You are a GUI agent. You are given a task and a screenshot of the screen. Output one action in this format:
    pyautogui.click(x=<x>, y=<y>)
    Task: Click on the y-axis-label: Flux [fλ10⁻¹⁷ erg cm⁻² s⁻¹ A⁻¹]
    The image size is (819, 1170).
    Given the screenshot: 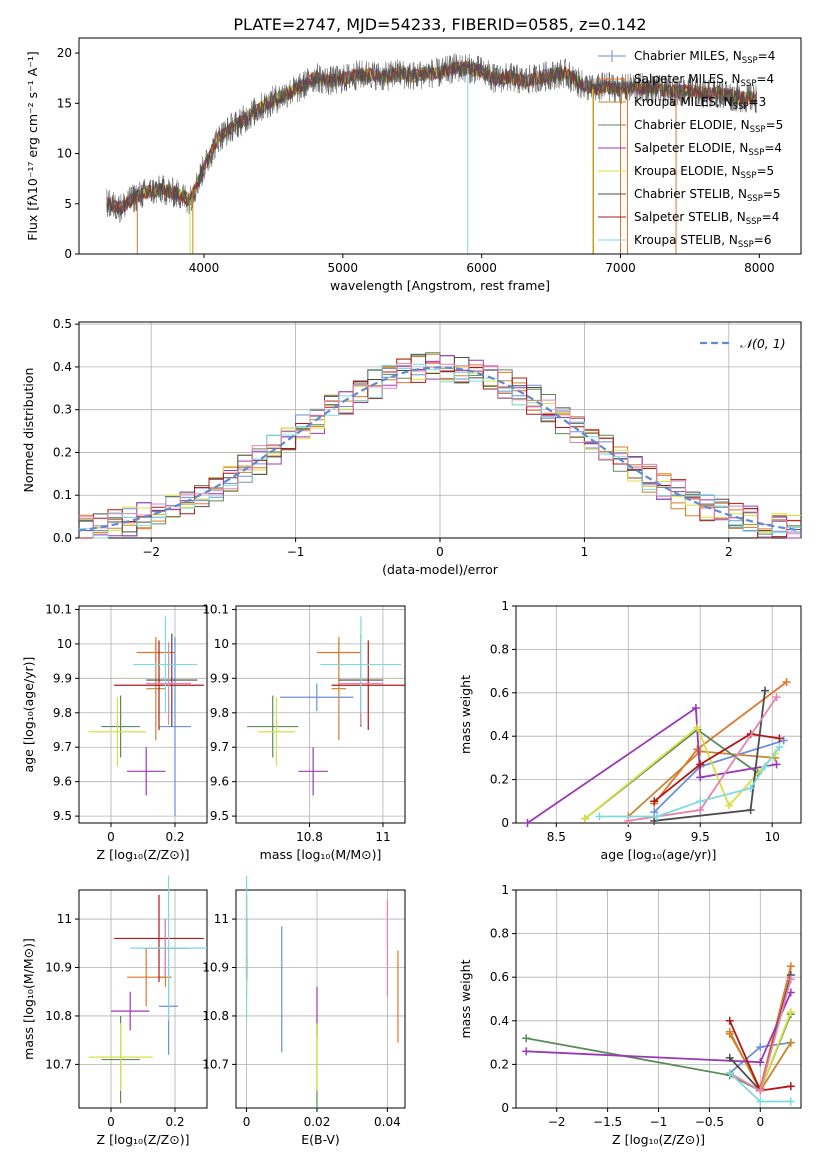 What is the action you would take?
    pyautogui.click(x=32, y=145)
    